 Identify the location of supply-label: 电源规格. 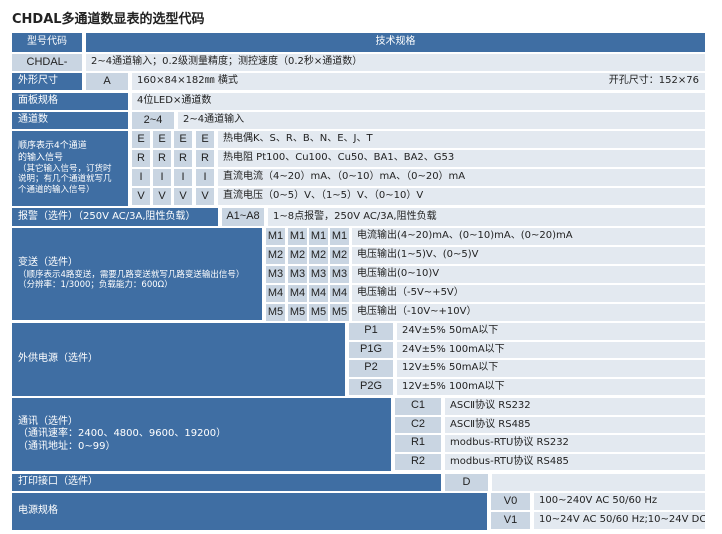
(249, 511).